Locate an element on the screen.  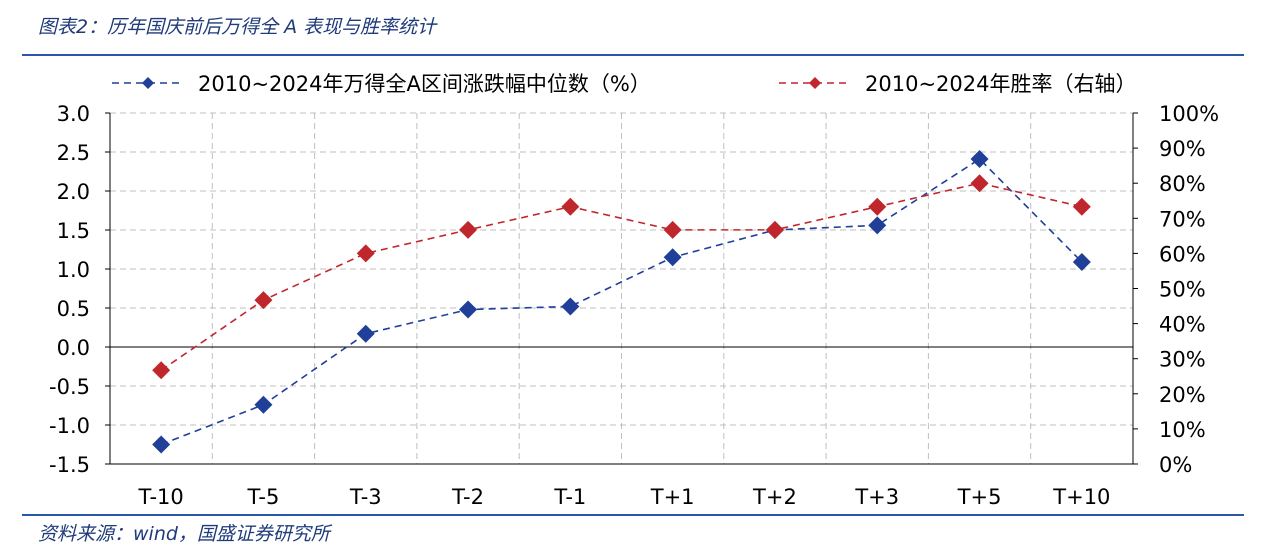
left-tick-label: 0.5 is located at coordinates (73, 309).